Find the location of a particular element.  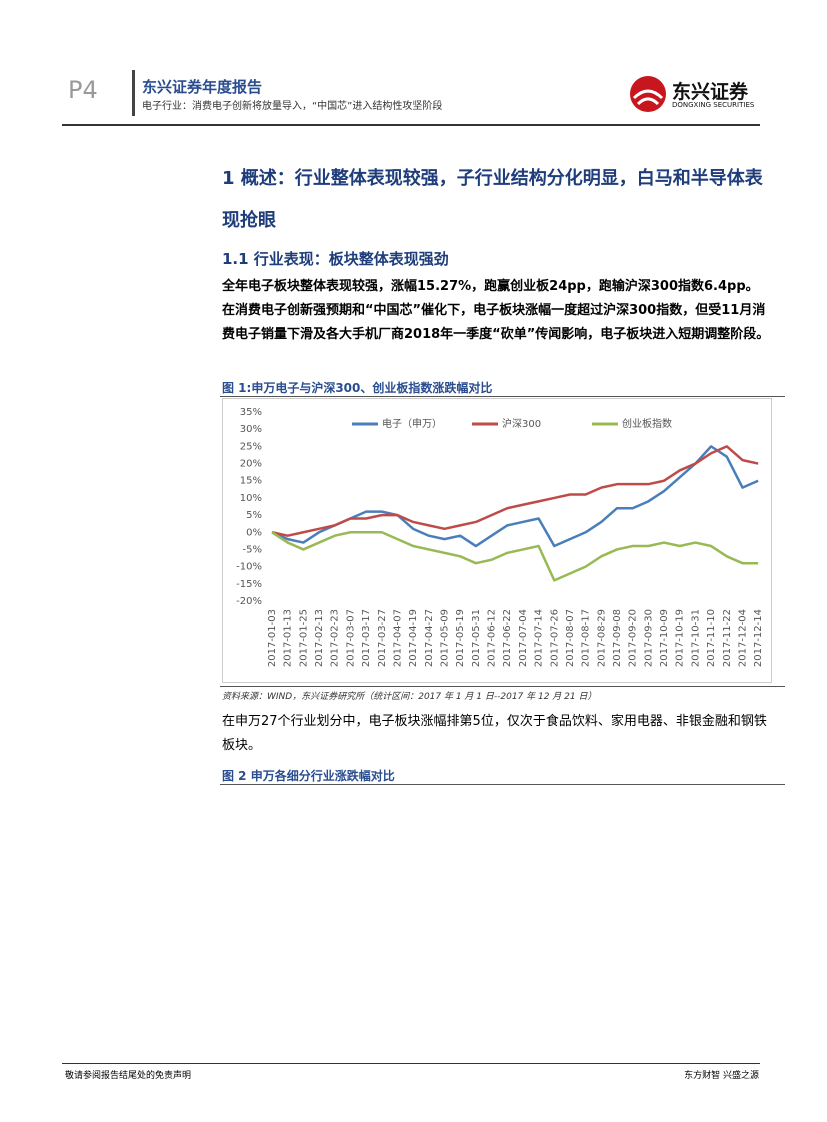

x-tick-label: 2017-07-14 is located at coordinates (539, 638).